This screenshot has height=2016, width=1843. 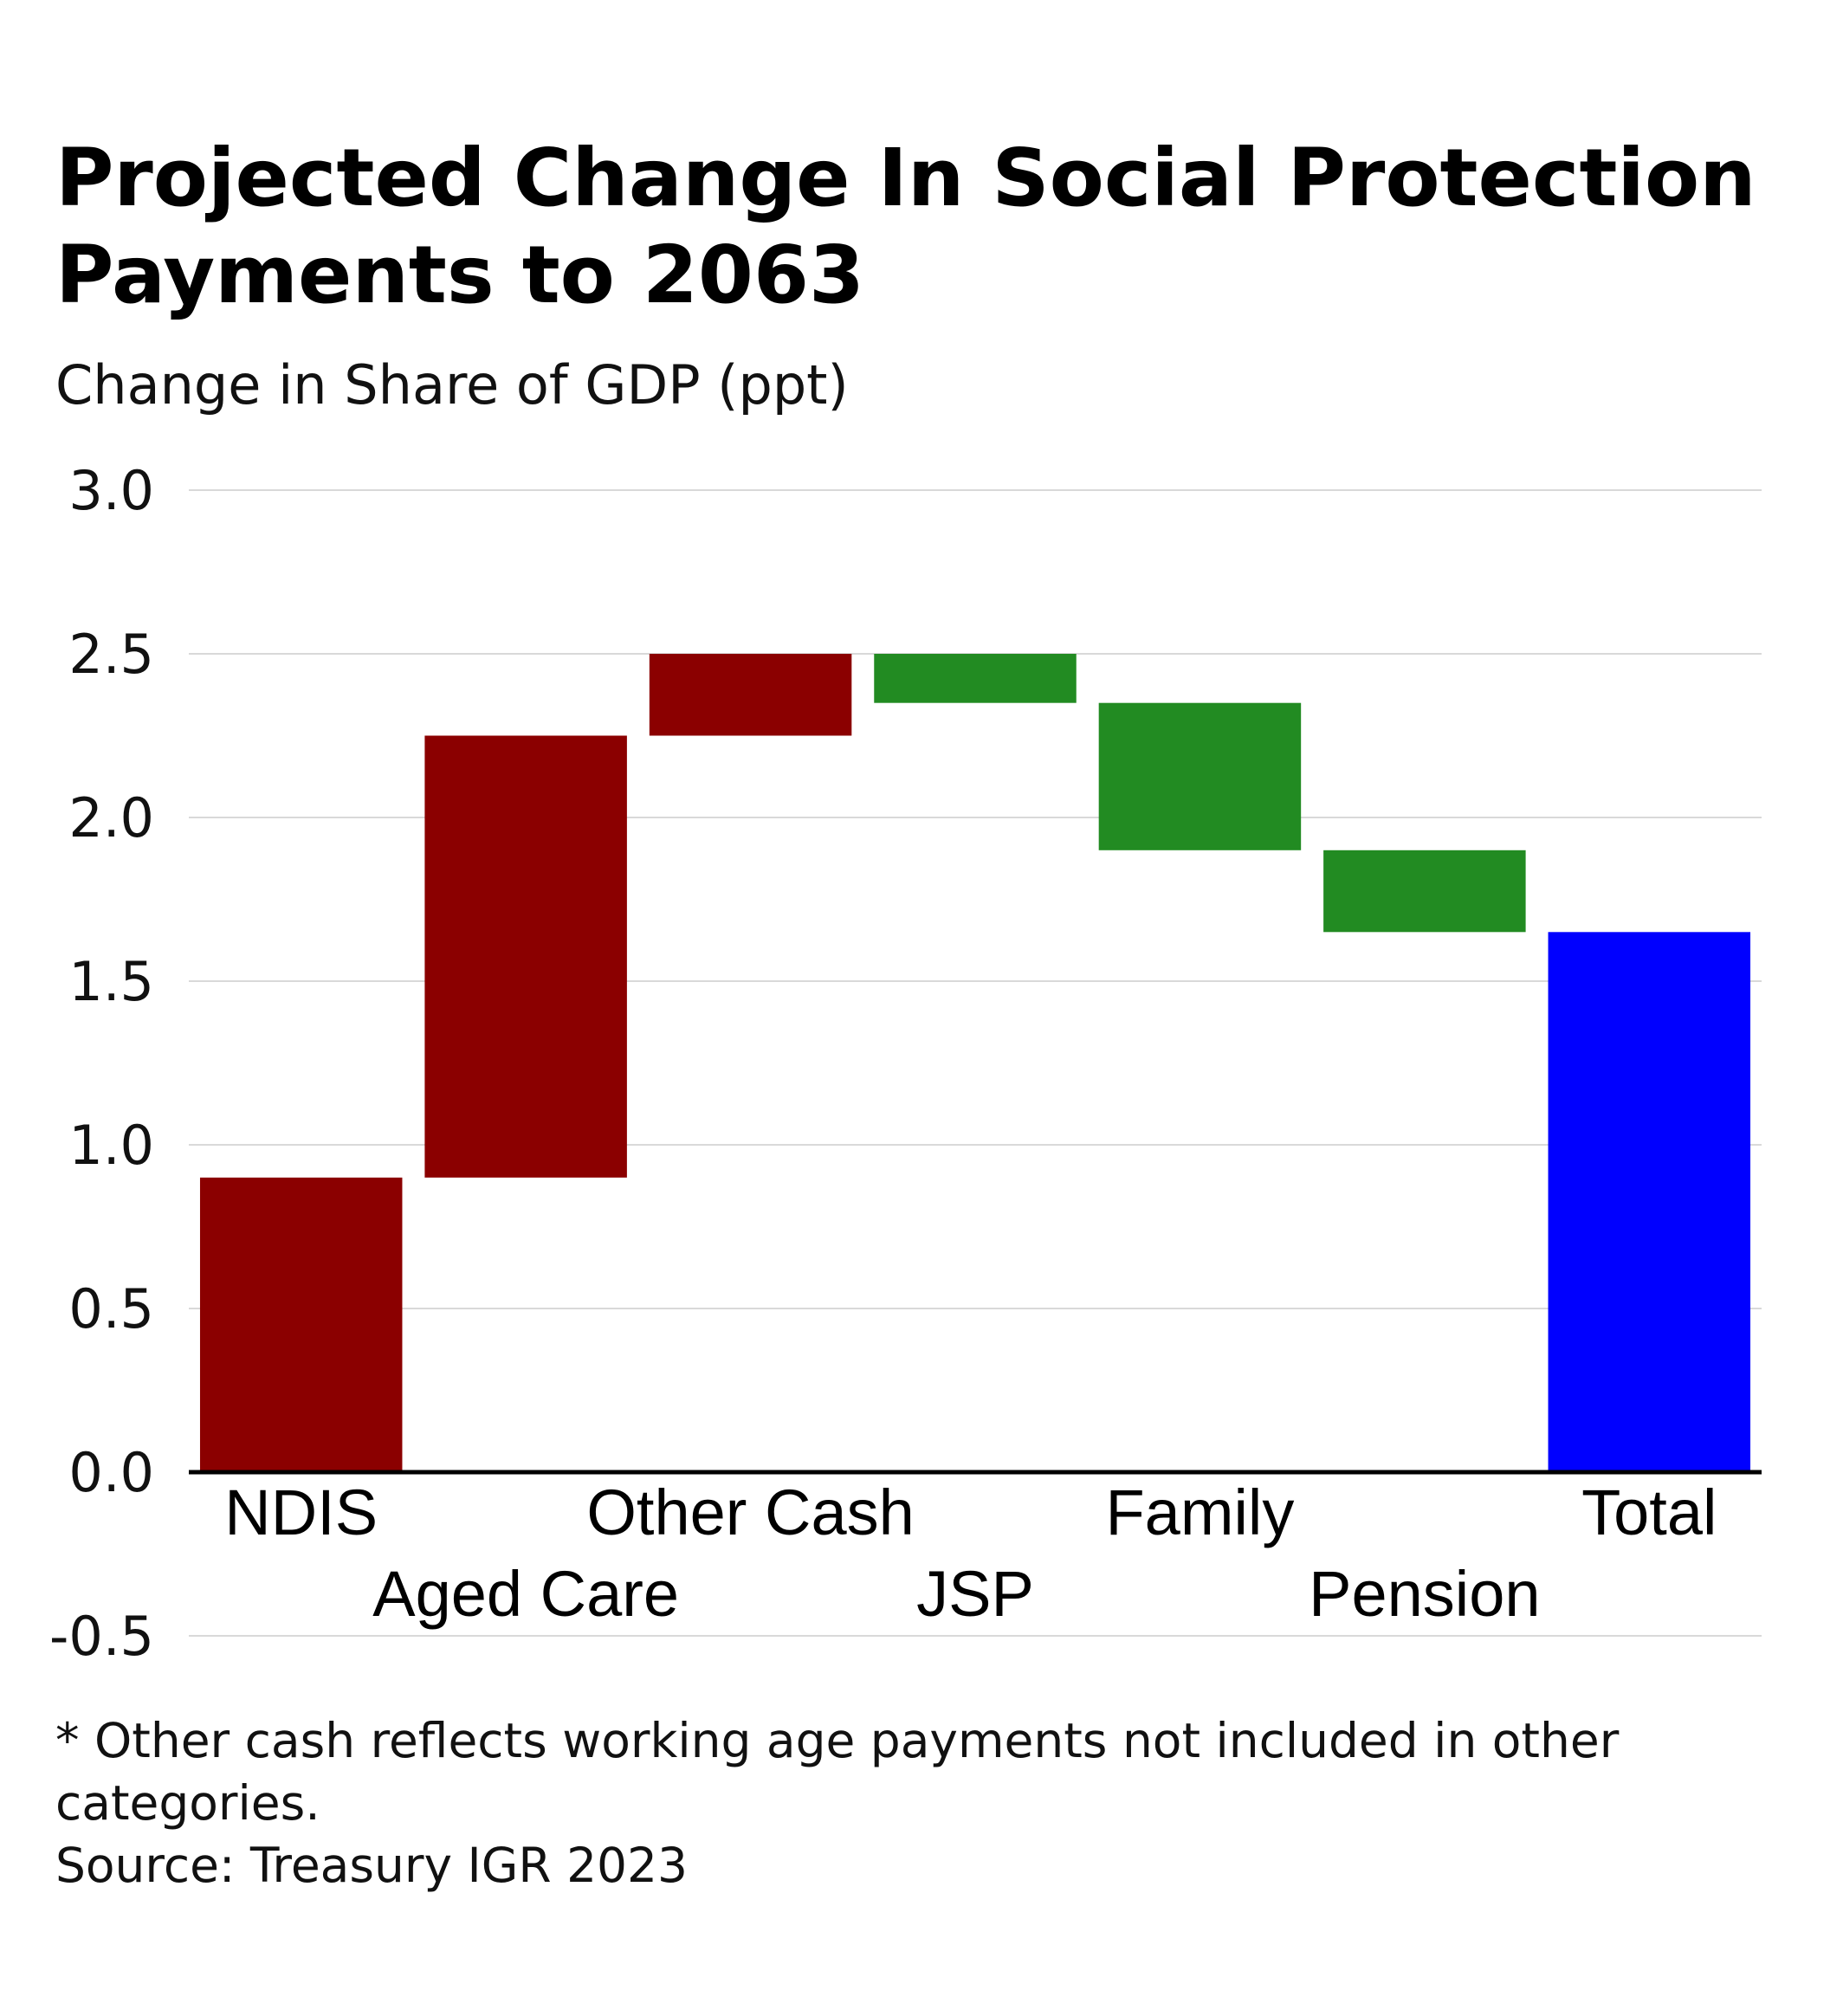 What do you see at coordinates (111, 1309) in the screenshot?
I see `y-tick-label: 0.5` at bounding box center [111, 1309].